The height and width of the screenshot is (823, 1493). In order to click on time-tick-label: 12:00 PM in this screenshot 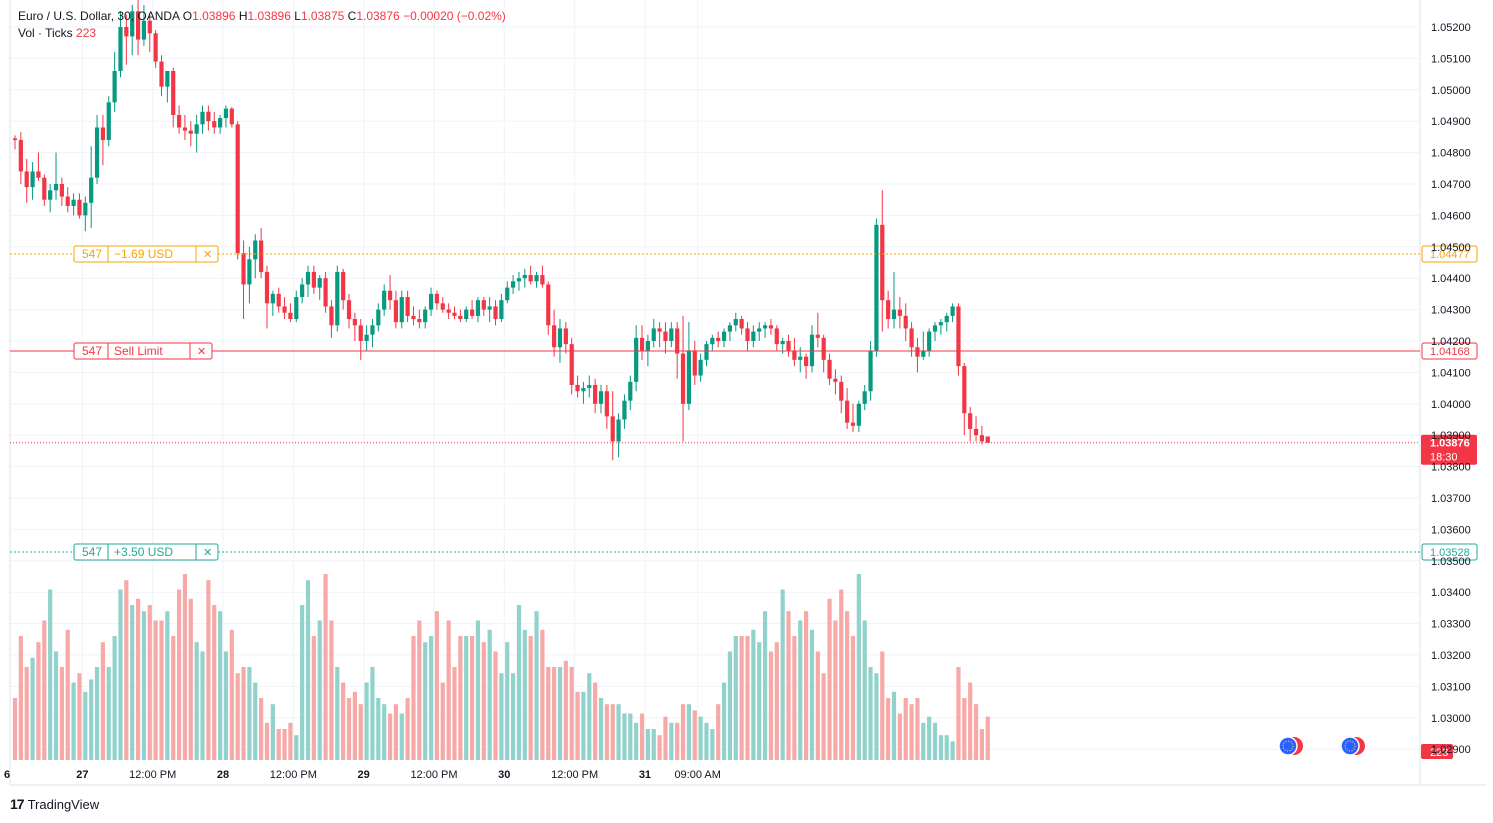, I will do `click(433, 775)`.